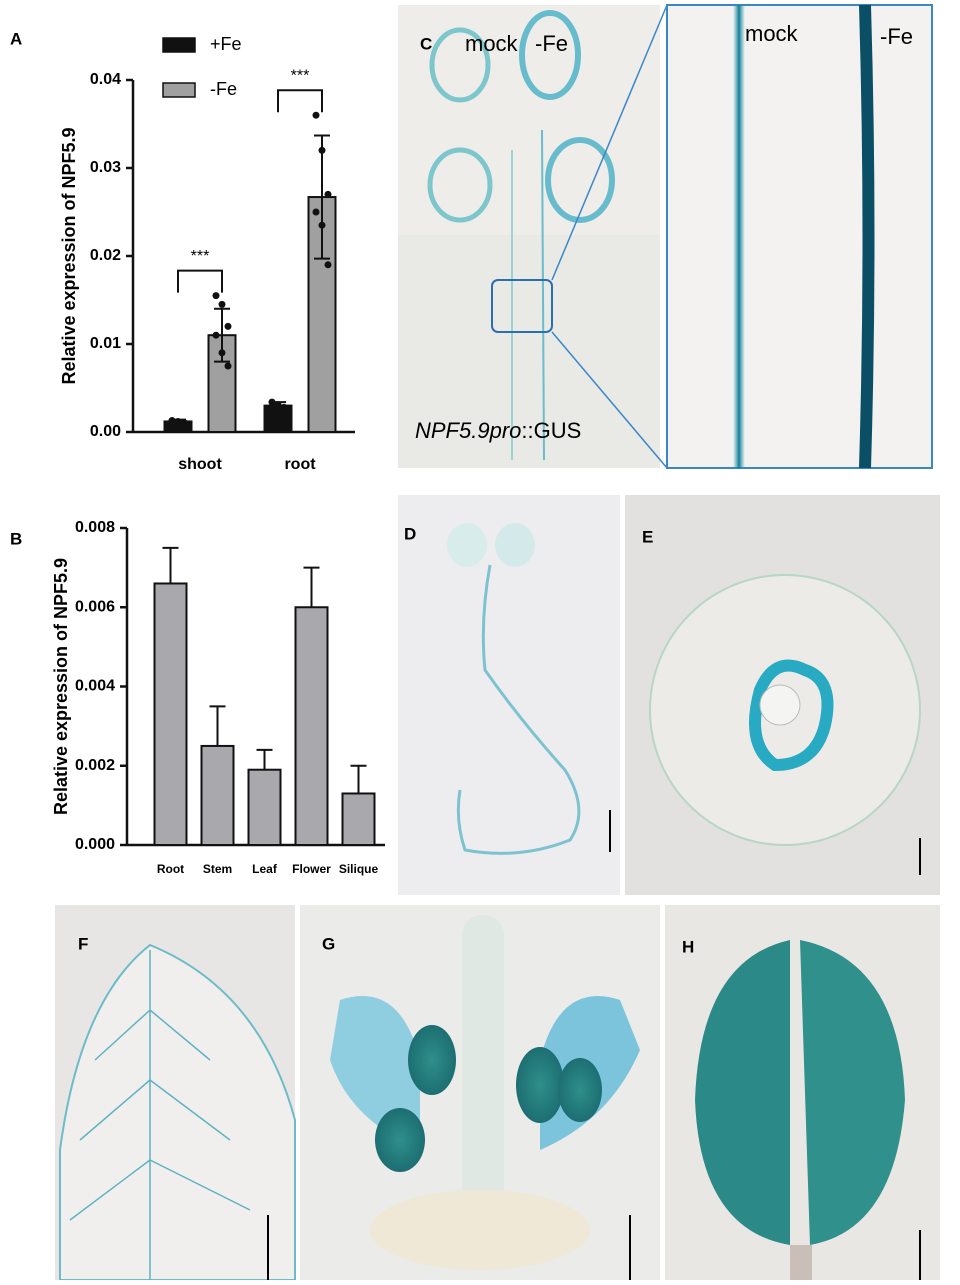 The width and height of the screenshot is (960, 1285). Describe the element at coordinates (265, 869) in the screenshot. I see `x-tick-label: Leaf` at that location.